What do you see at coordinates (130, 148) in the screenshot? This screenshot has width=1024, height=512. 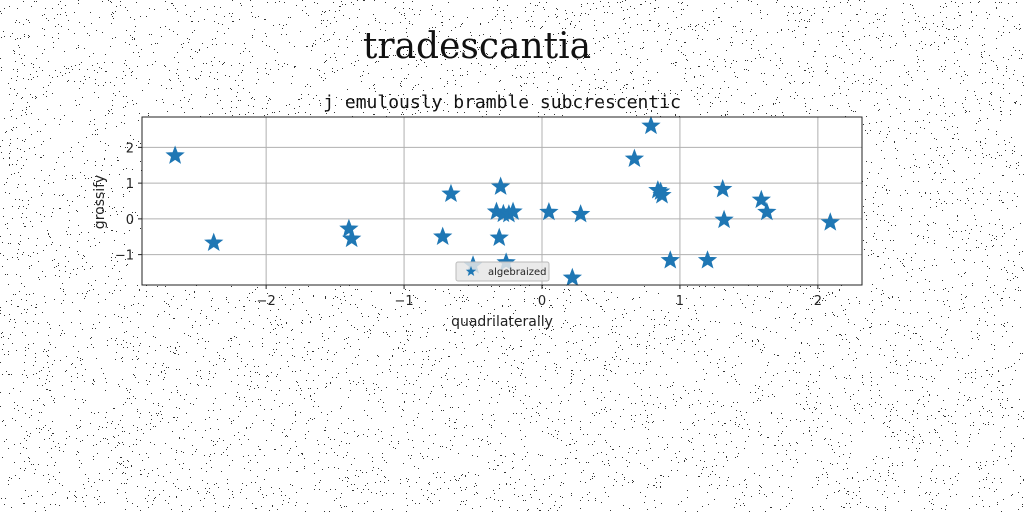 I see `y-tick-label: 2` at bounding box center [130, 148].